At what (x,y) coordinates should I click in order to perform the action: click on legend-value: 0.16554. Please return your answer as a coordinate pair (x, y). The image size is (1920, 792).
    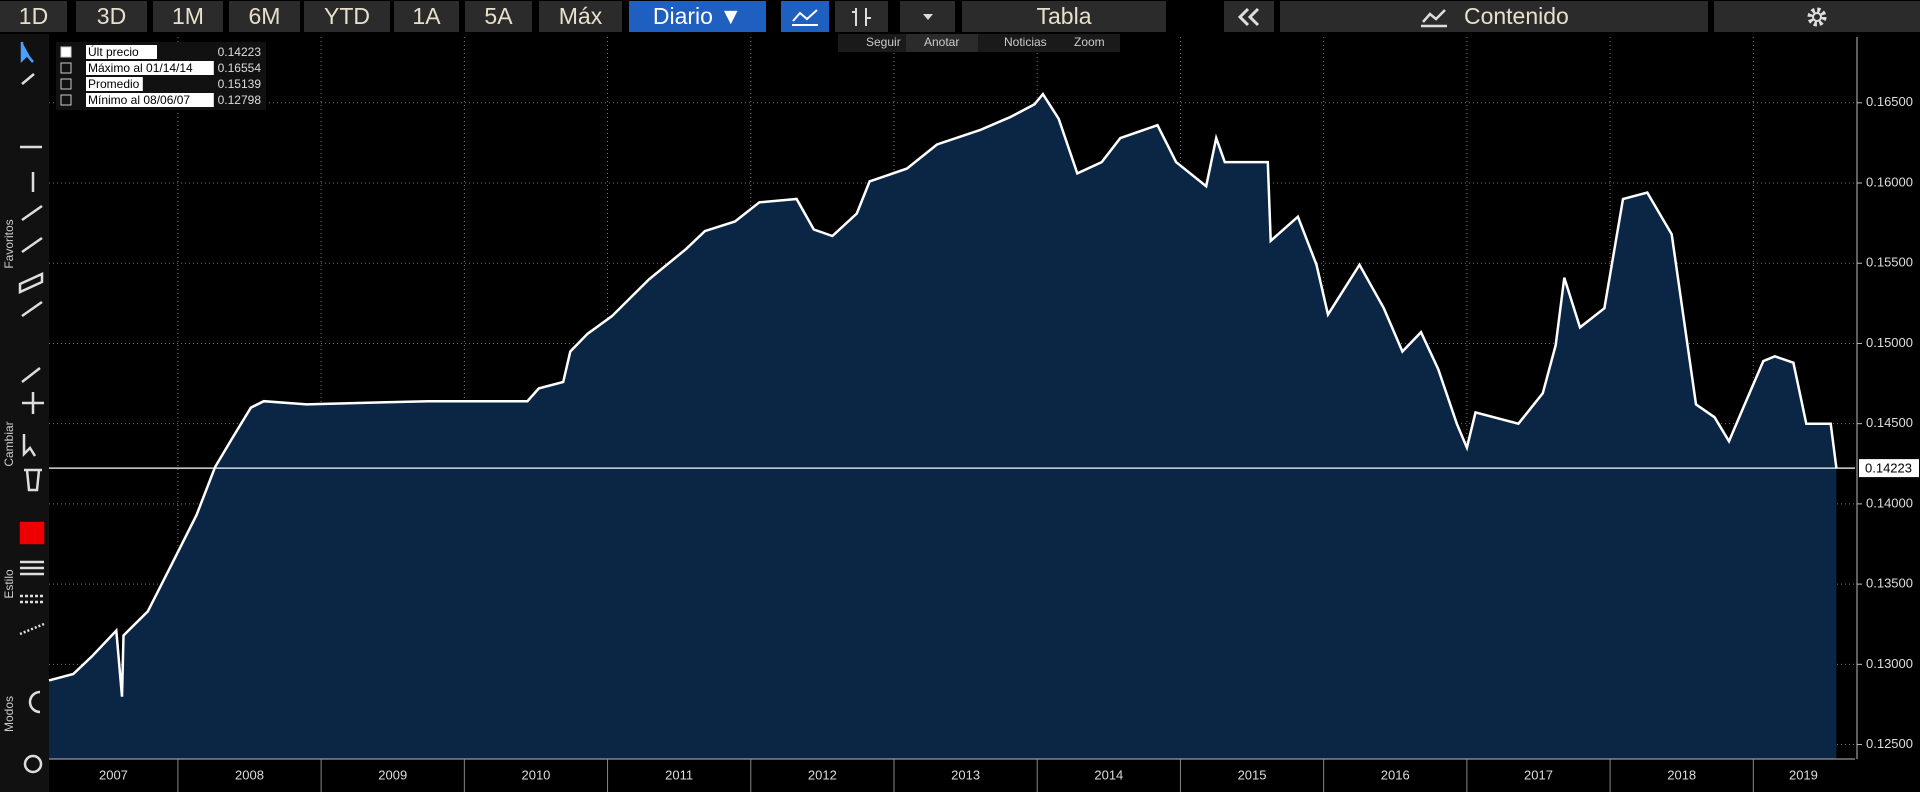
    Looking at the image, I should click on (240, 68).